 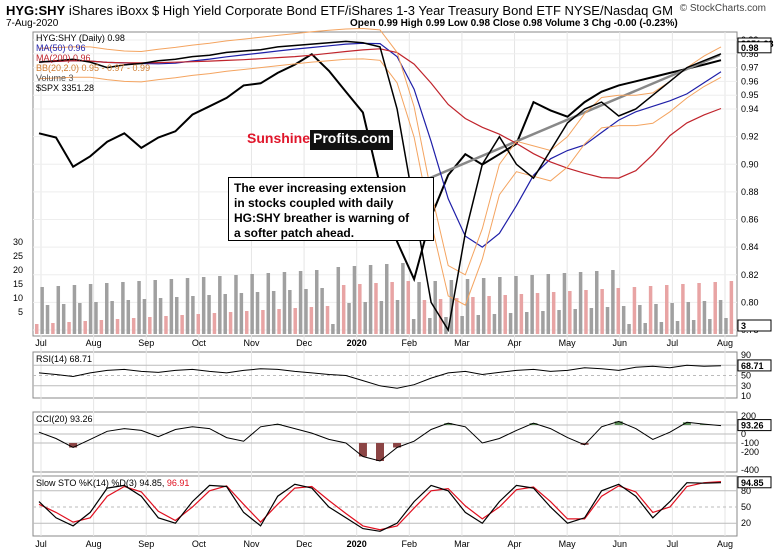 I want to click on x-tick-label: Mar, so click(x=462, y=343).